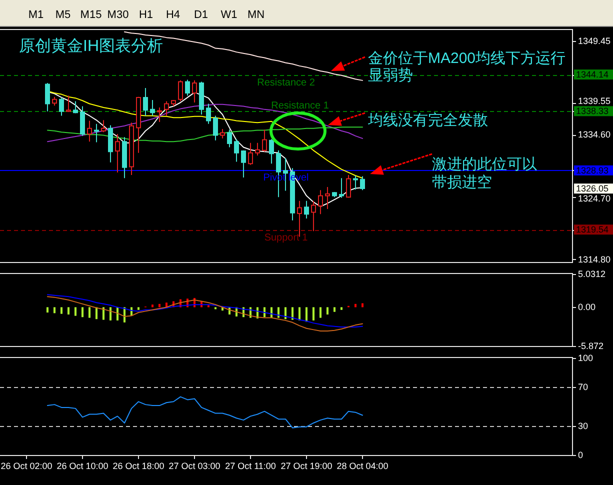 This screenshot has width=613, height=485. What do you see at coordinates (229, 15) in the screenshot?
I see `text: W1` at bounding box center [229, 15].